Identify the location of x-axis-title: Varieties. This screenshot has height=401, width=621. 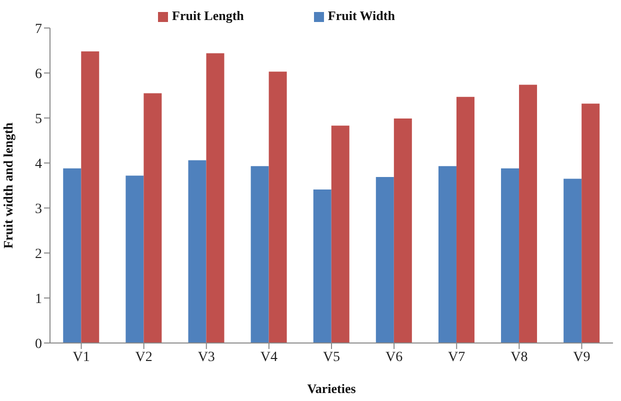
(331, 388).